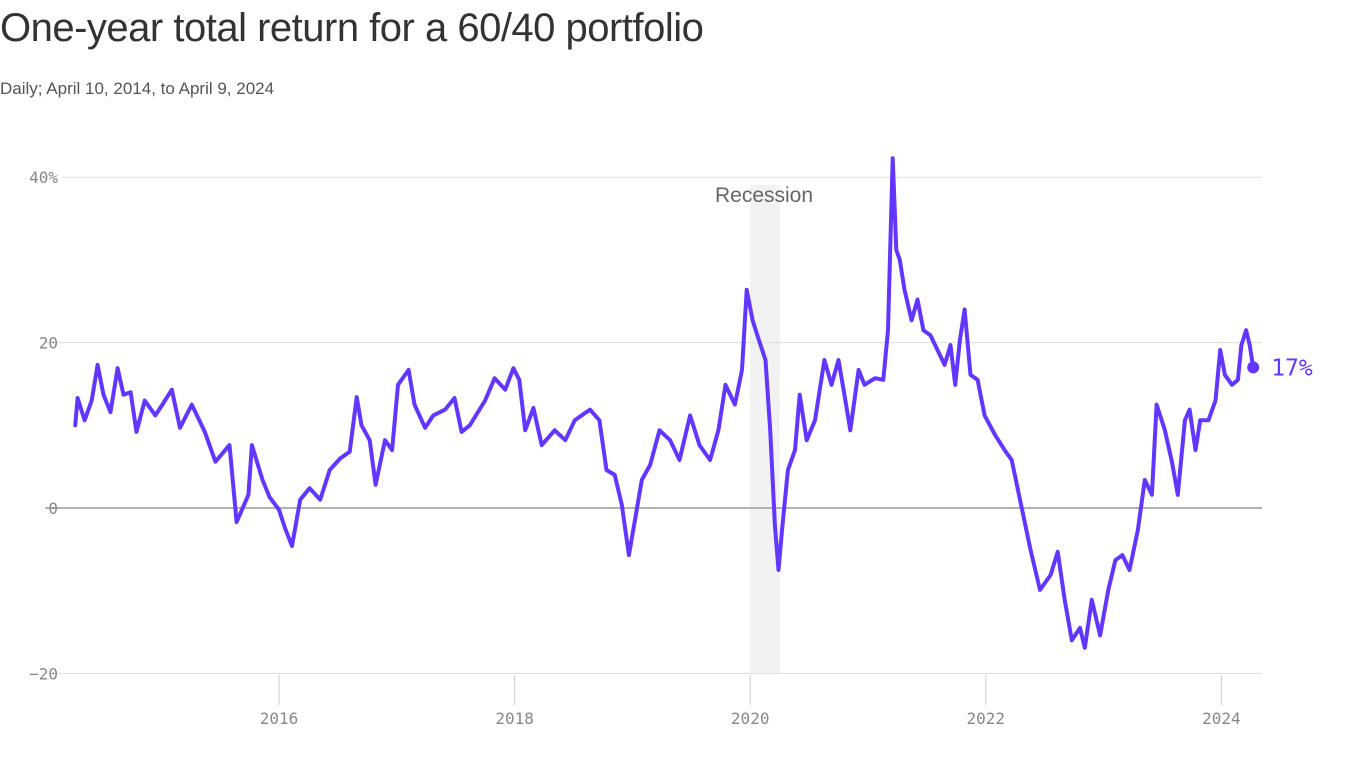 The image size is (1366, 768). Describe the element at coordinates (48, 343) in the screenshot. I see `y-tick-label: 20` at that location.